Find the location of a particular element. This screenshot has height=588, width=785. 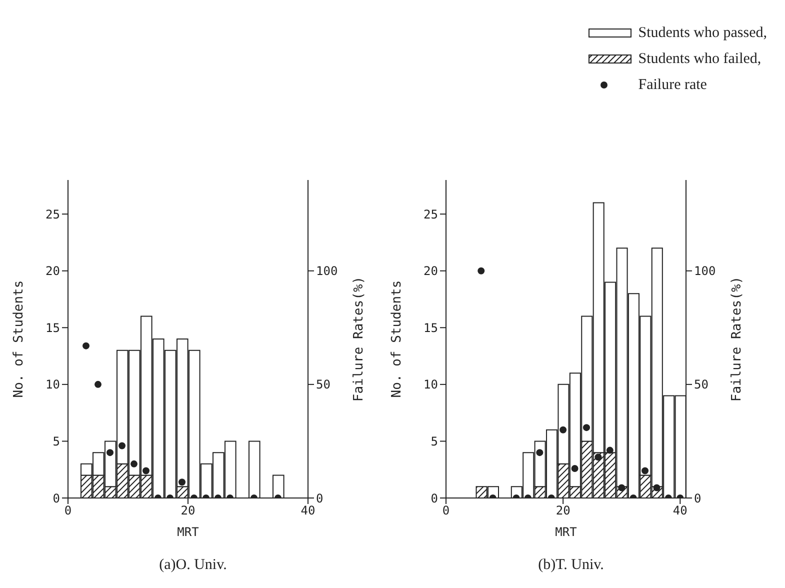

legend-label: Students who failed, is located at coordinates (700, 59).